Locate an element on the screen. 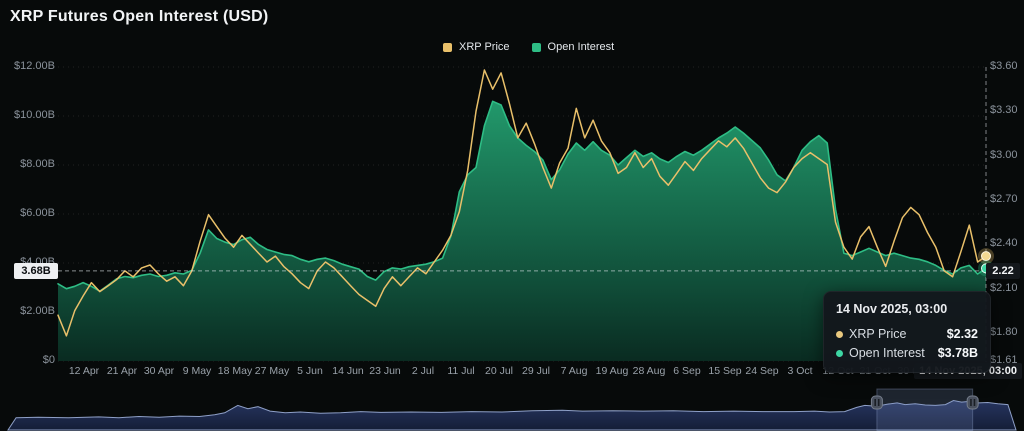  legend-item-open-interest: Open Interest is located at coordinates (573, 47).